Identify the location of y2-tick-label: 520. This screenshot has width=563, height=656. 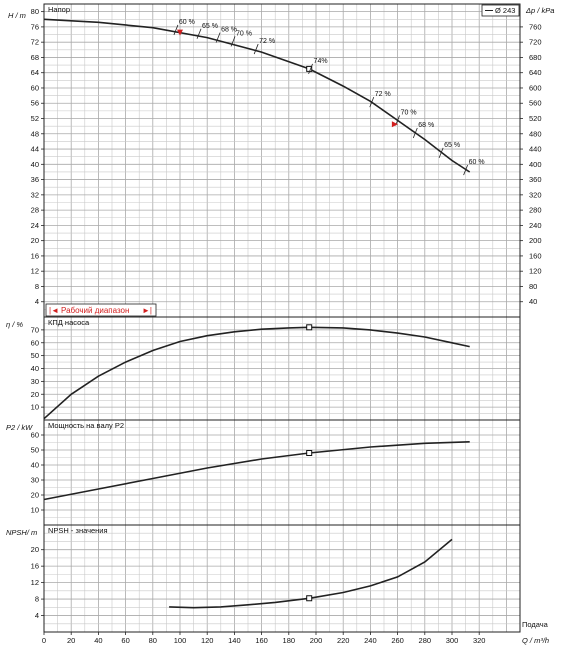
(535, 118).